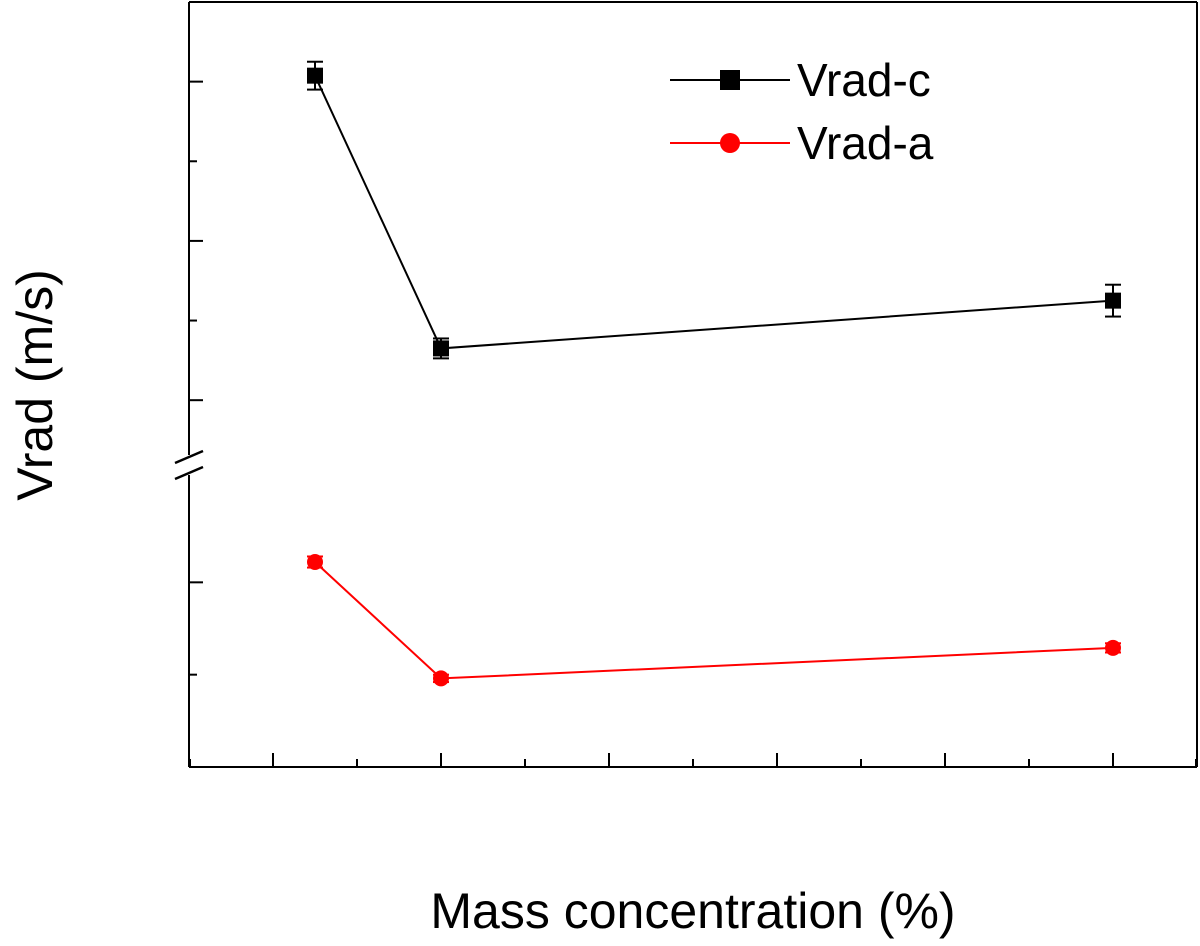 The width and height of the screenshot is (1200, 946). Describe the element at coordinates (802, 111) in the screenshot. I see `legend: Vrad-c Vrad-a` at that location.